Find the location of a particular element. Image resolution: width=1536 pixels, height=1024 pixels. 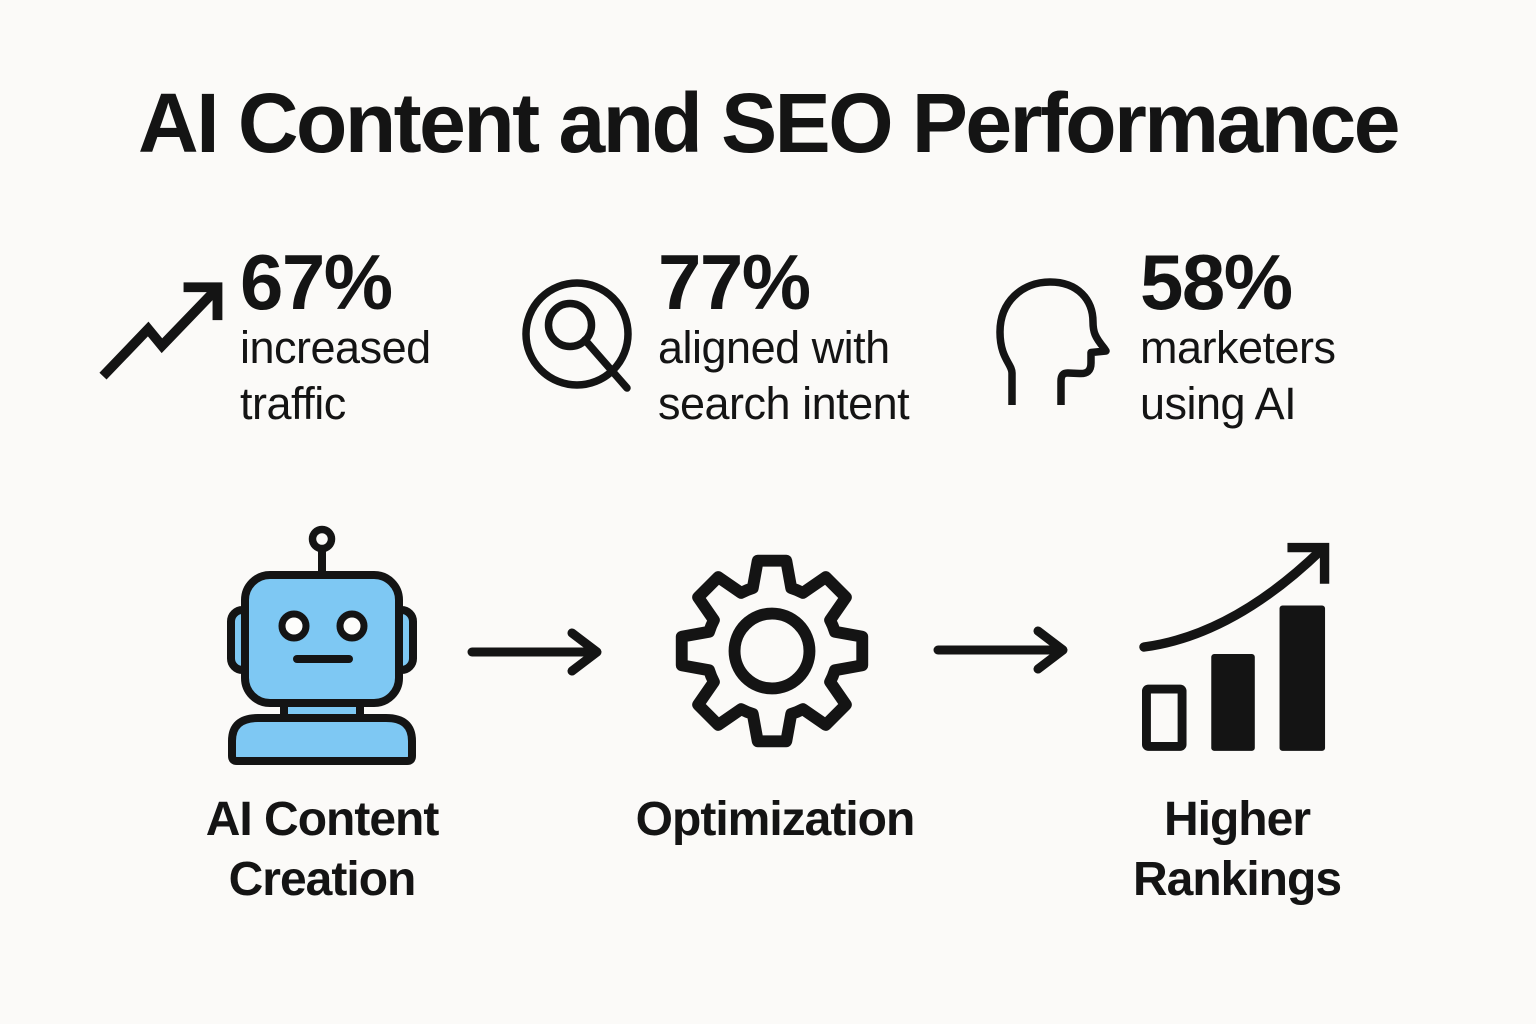

stat-value: 77% is located at coordinates (734, 282).